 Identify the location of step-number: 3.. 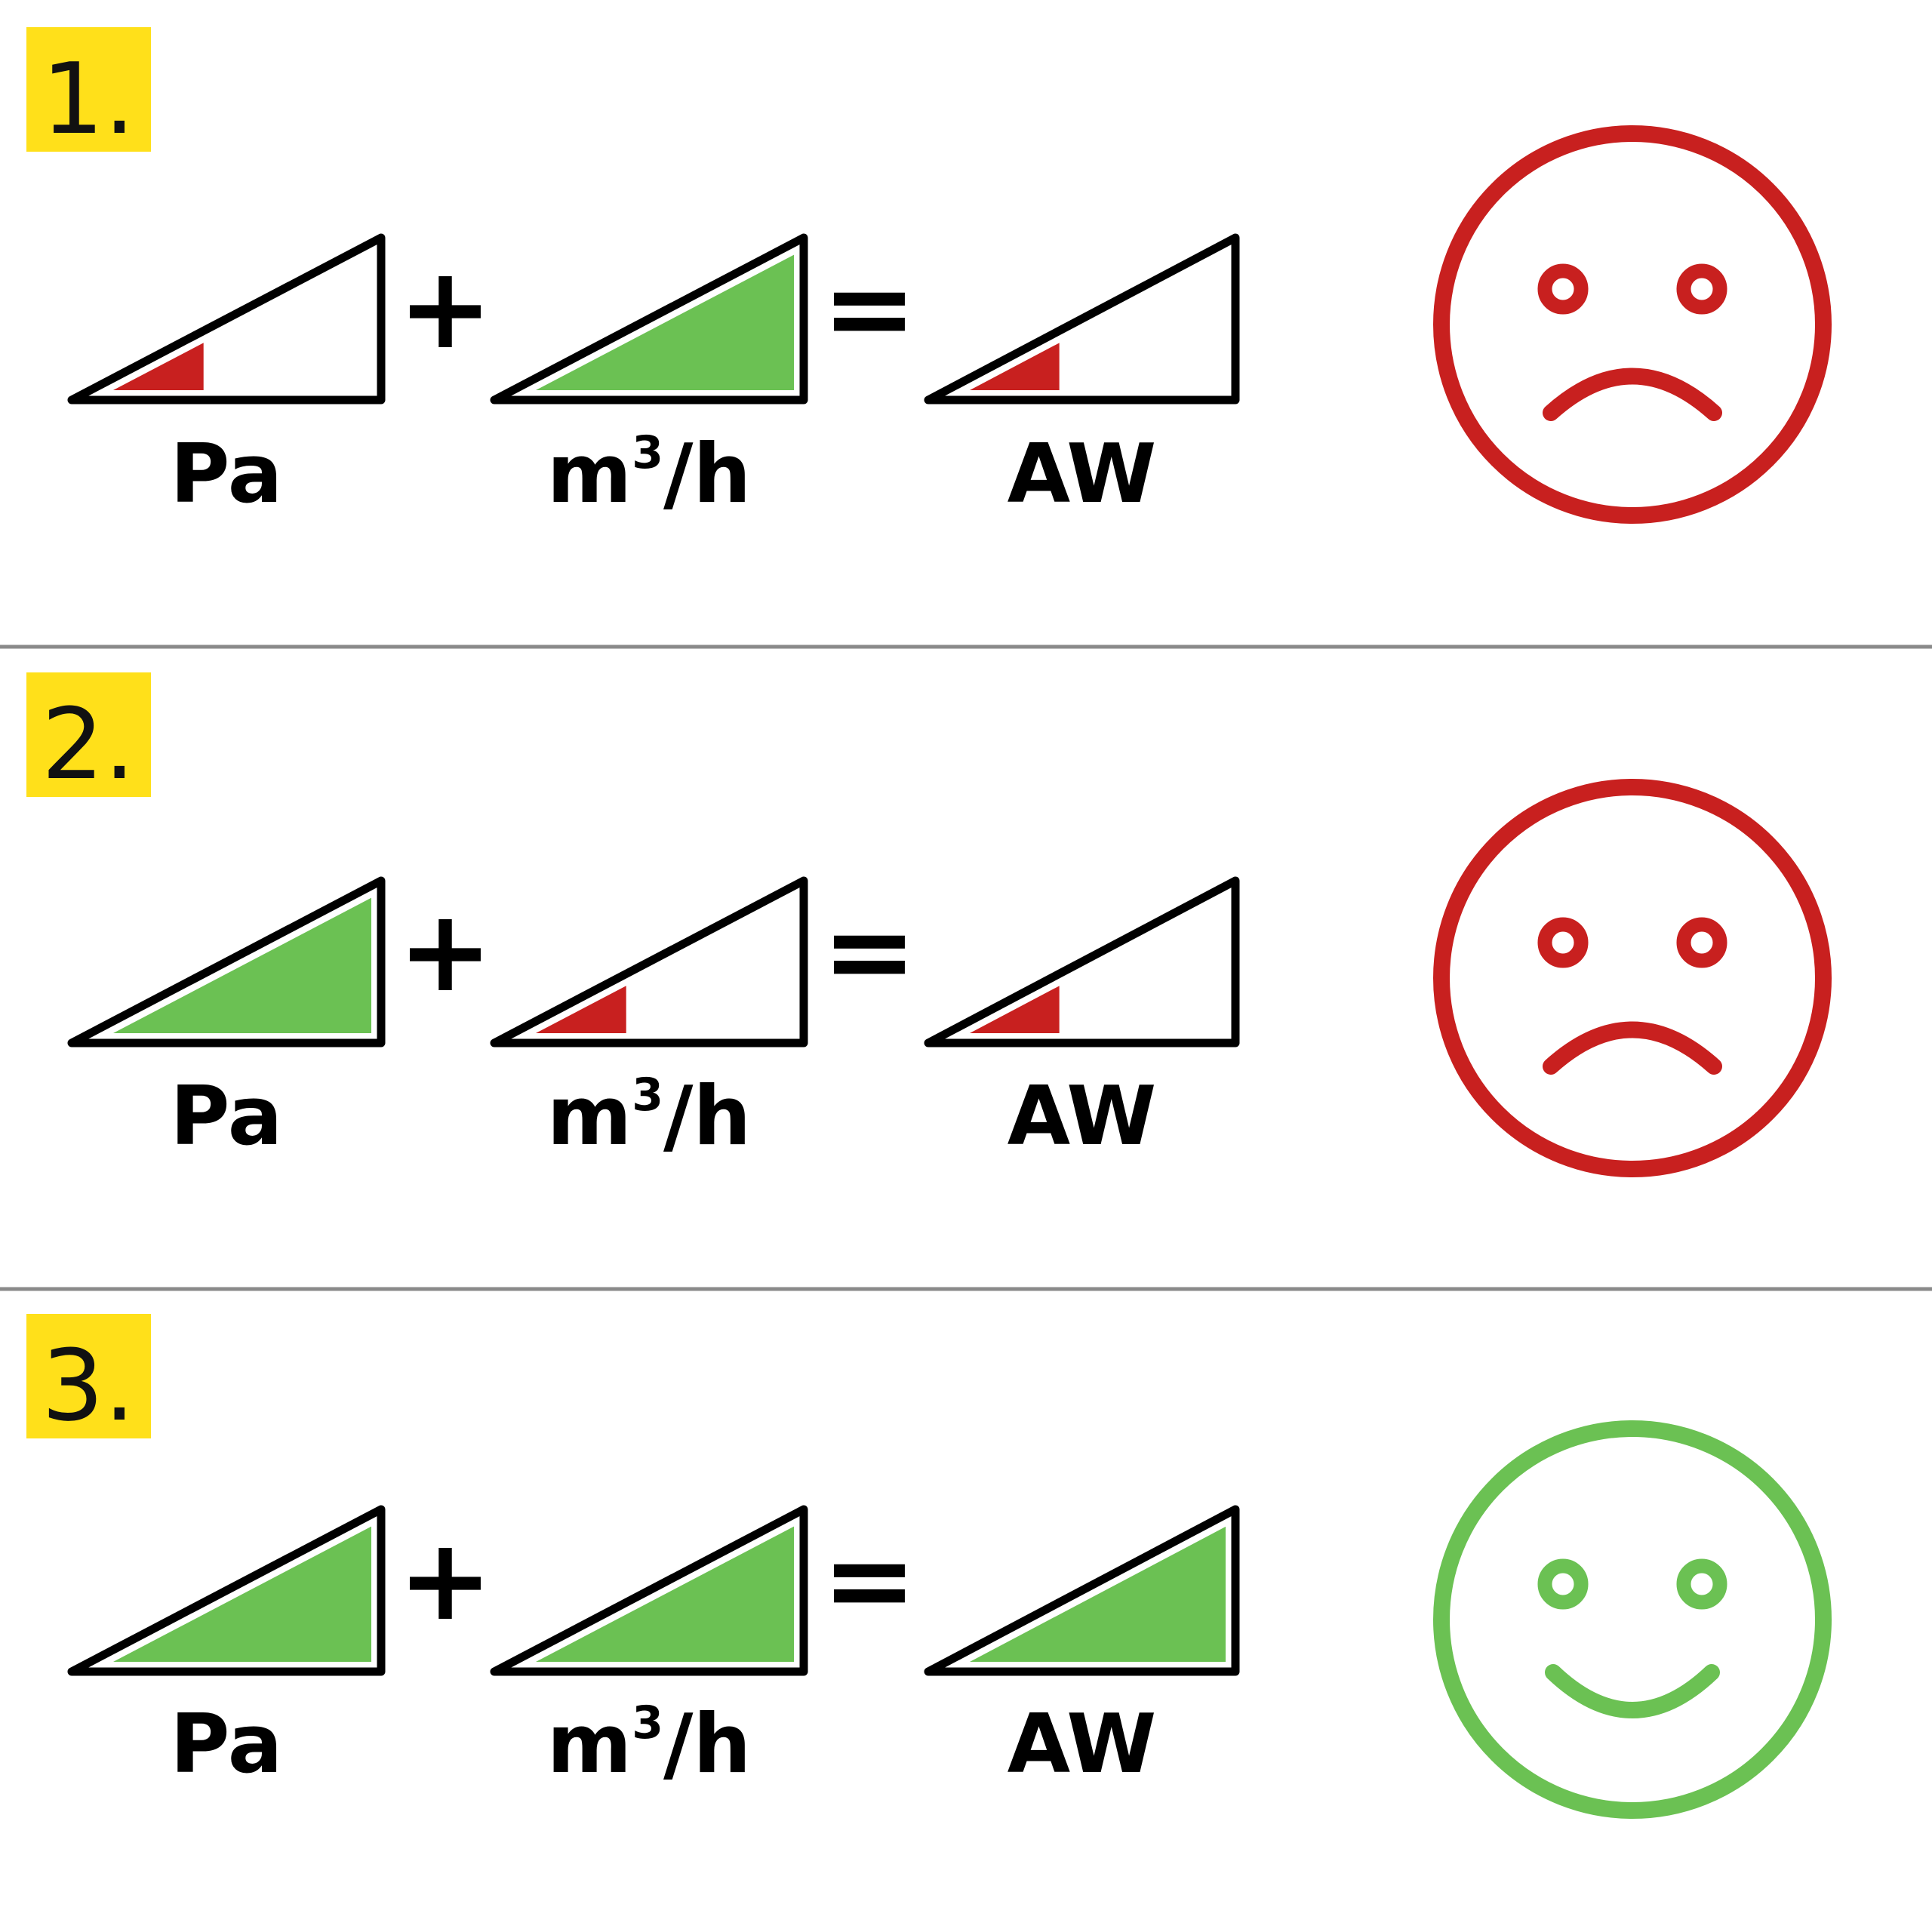
(88, 1385).